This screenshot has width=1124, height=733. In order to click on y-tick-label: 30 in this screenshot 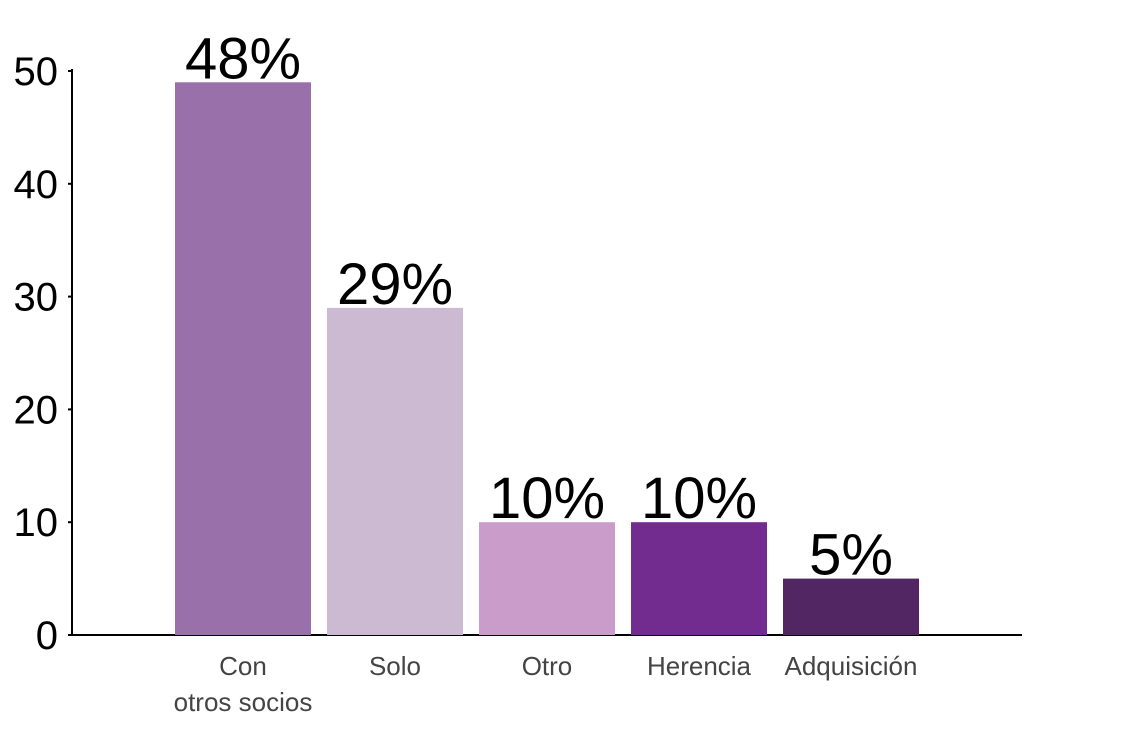, I will do `click(36, 298)`.